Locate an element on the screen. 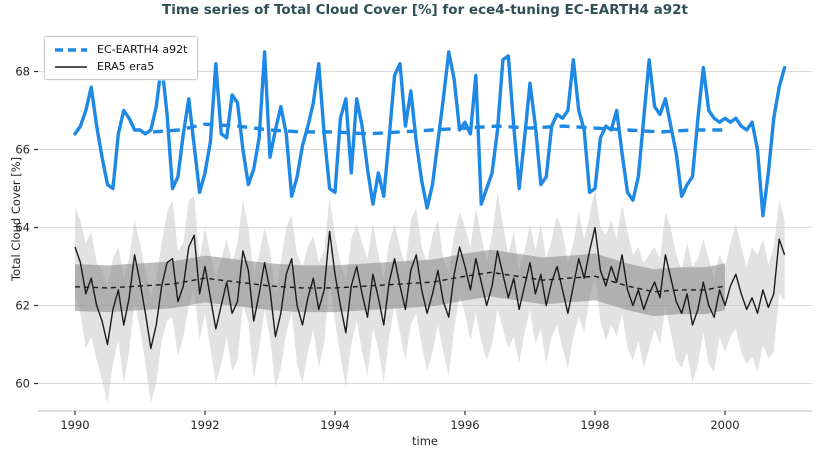 Image resolution: width=816 pixels, height=455 pixels. legend-item-ec-earth4: EC-EARTH4 a92t is located at coordinates (120, 49).